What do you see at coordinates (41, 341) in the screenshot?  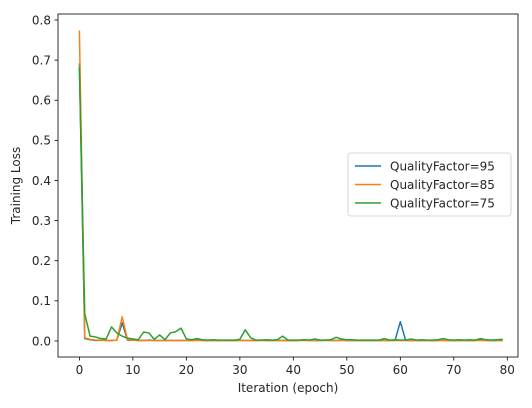 I see `y-tick-label: 0.0` at bounding box center [41, 341].